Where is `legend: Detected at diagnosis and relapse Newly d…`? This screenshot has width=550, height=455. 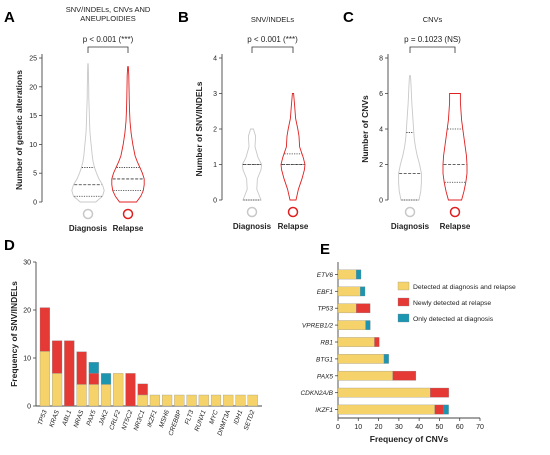
legend: Detected at diagnosis and relapse Newly d… is located at coordinates (456, 302).